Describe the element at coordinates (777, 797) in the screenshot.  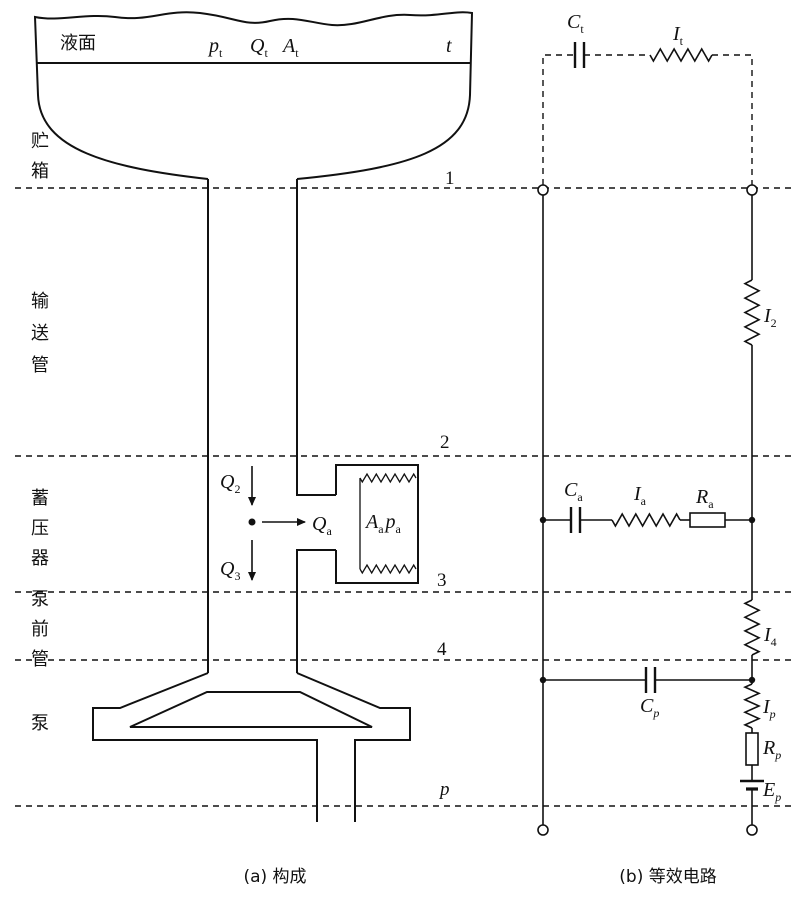
I see `label-ep-sub: p` at that location.